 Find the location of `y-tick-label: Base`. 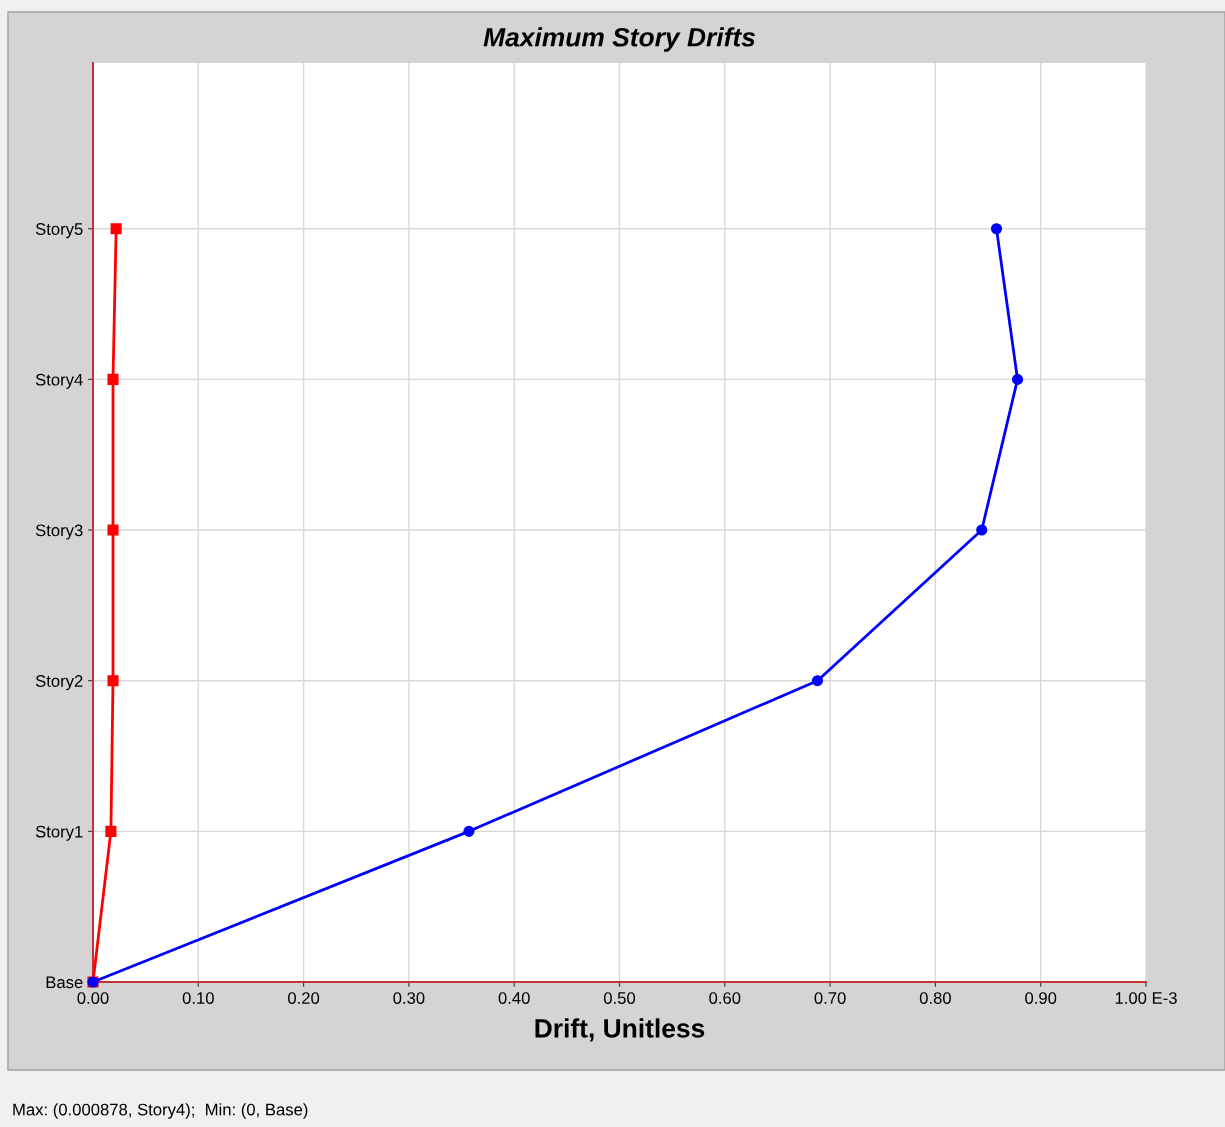

y-tick-label: Base is located at coordinates (64, 982).